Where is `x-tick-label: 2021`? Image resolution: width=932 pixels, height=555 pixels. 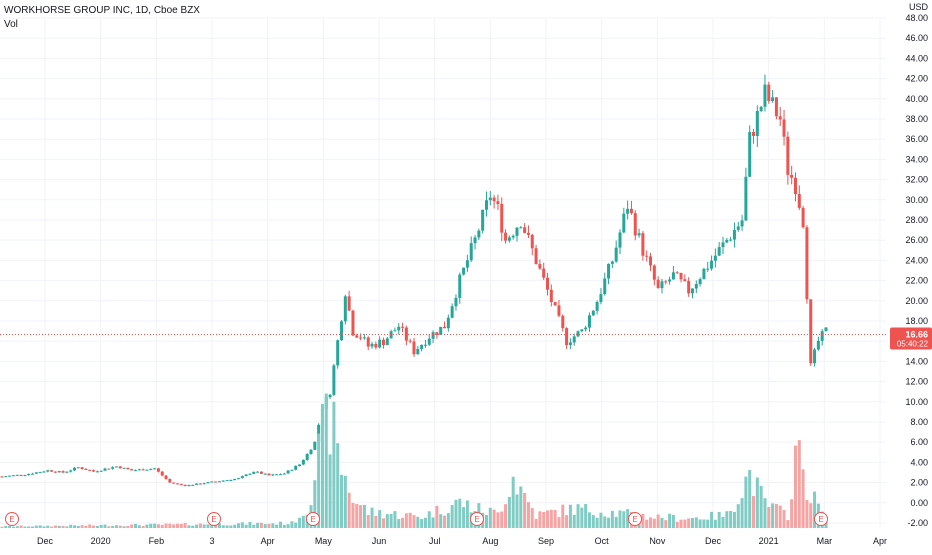 x-tick-label: 2021 is located at coordinates (769, 541).